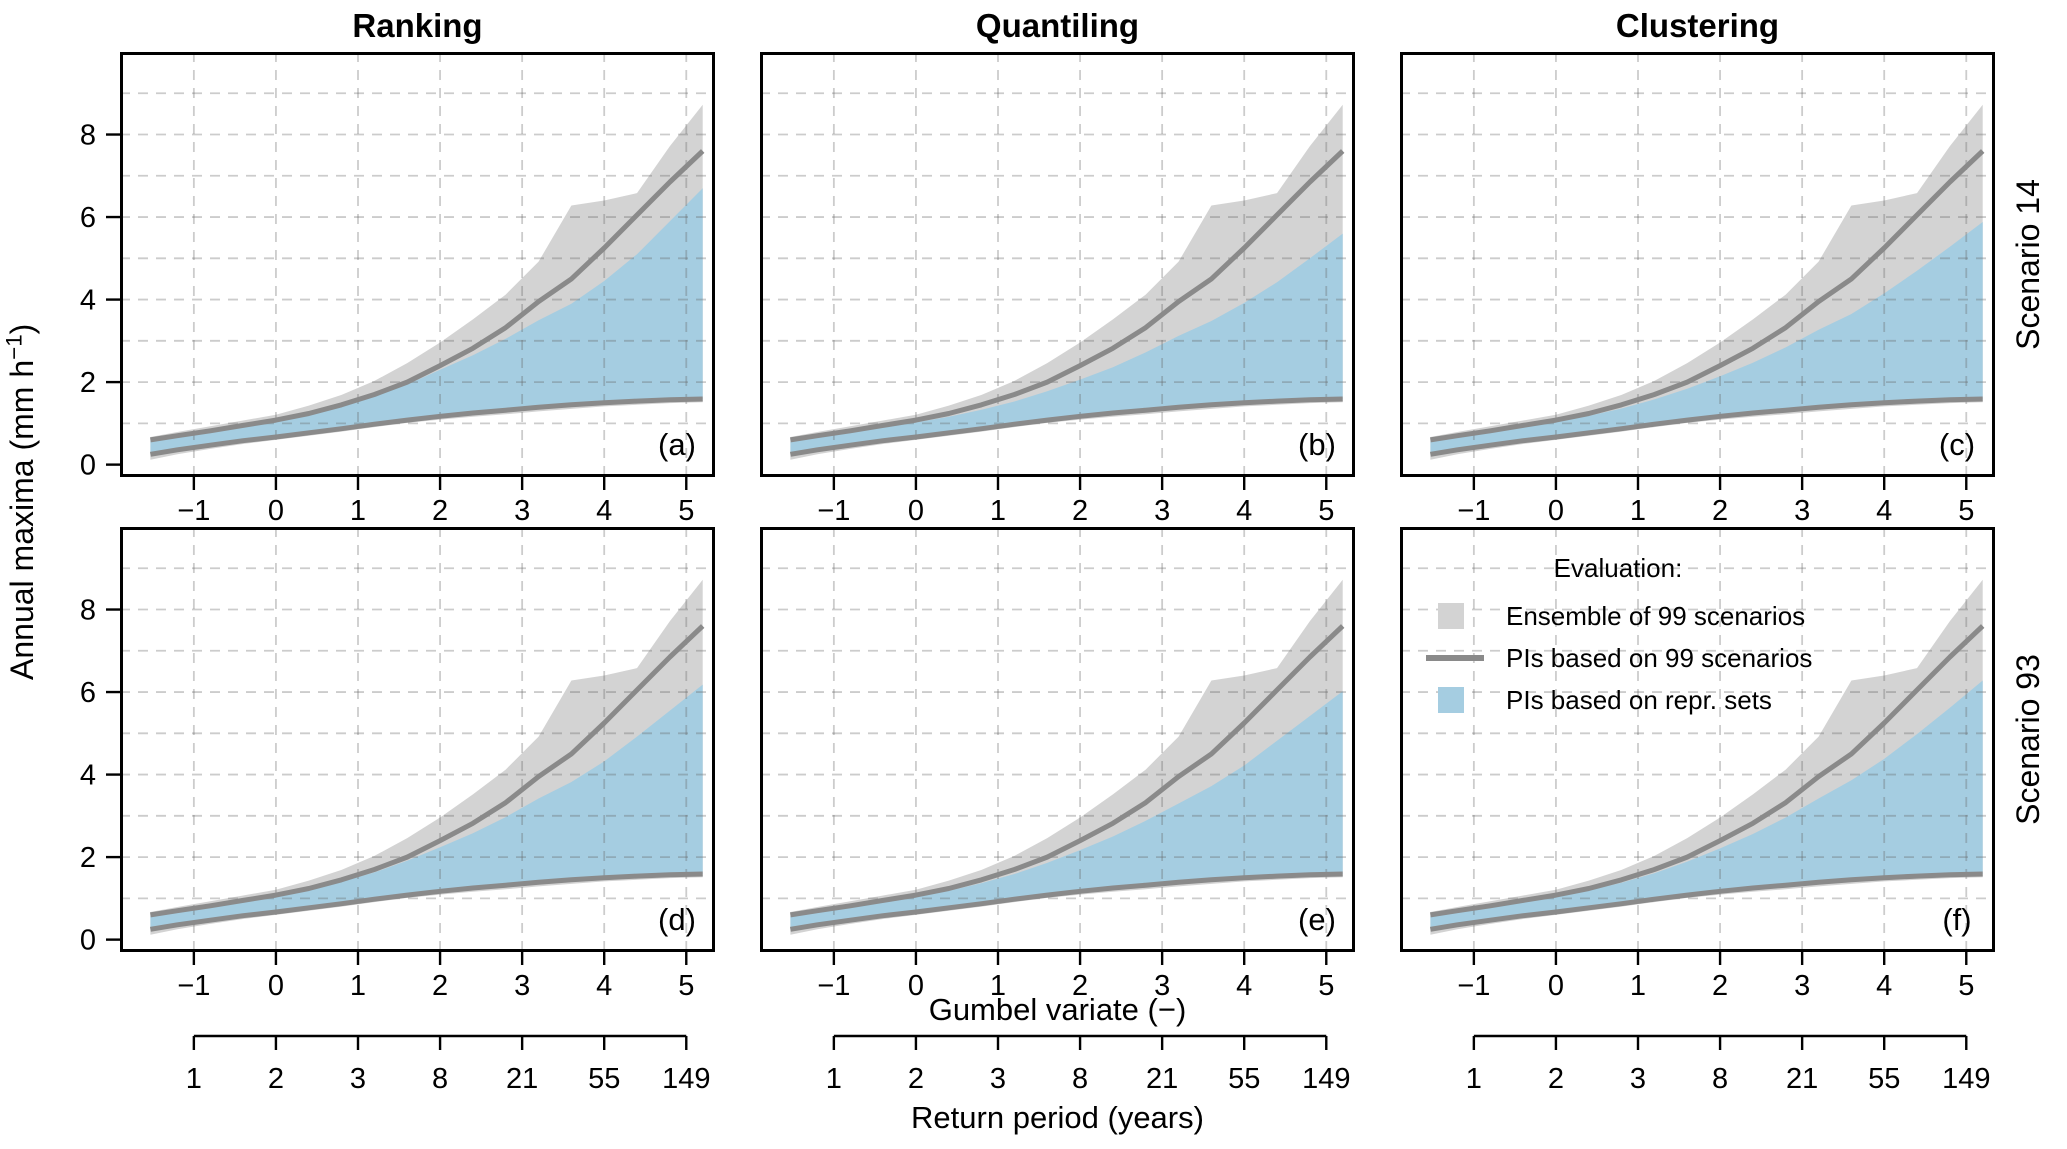  I want to click on y-axis-tick-label: 6, so click(88, 218).